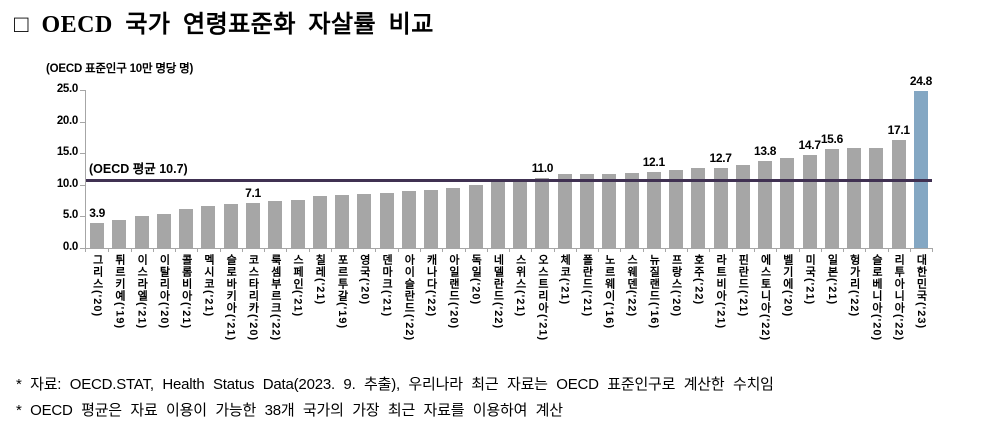 The height and width of the screenshot is (435, 994). What do you see at coordinates (408, 298) in the screenshot?
I see `x-axis-label-아이슬란드('22): 아이슬란드('22)` at bounding box center [408, 298].